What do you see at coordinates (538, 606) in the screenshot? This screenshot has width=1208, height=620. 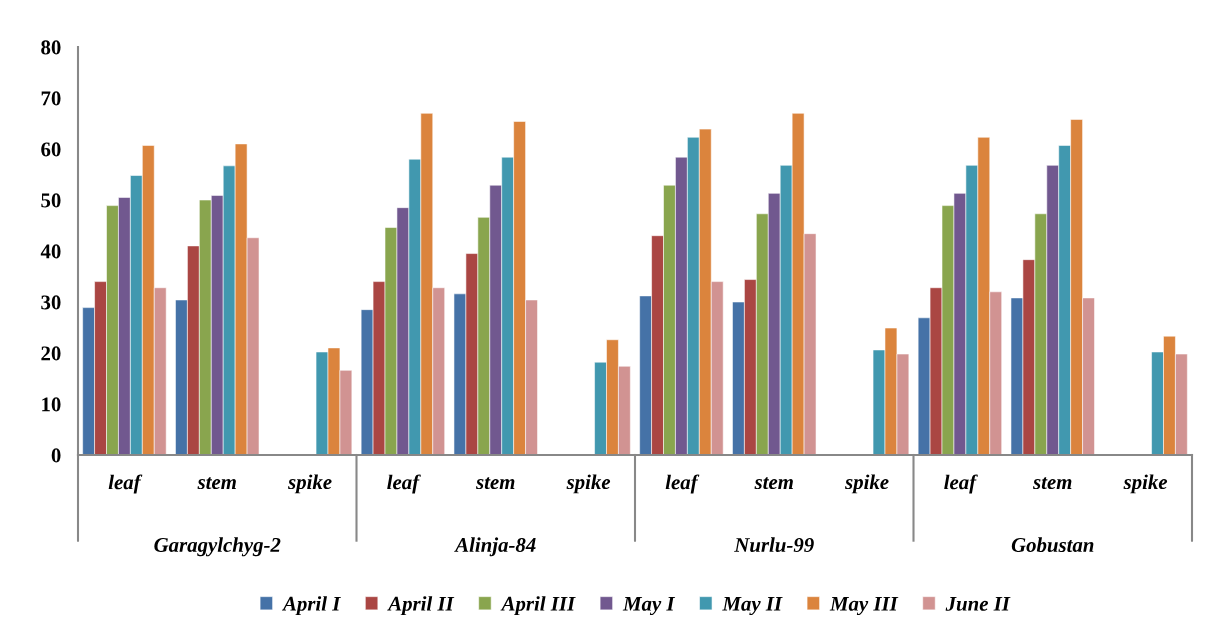 I see `legend-label: April III` at bounding box center [538, 606].